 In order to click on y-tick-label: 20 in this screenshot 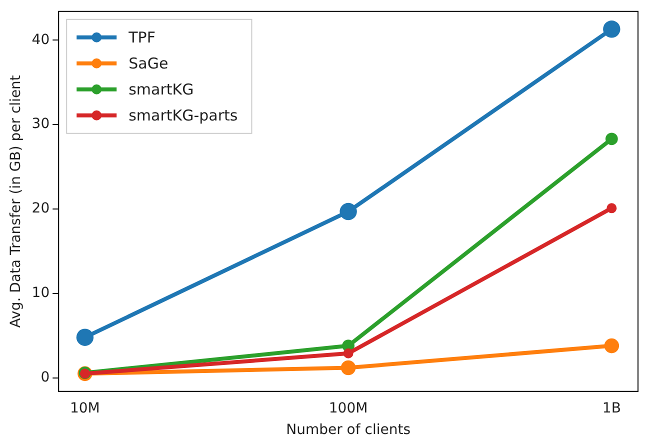, I will do `click(41, 208)`.